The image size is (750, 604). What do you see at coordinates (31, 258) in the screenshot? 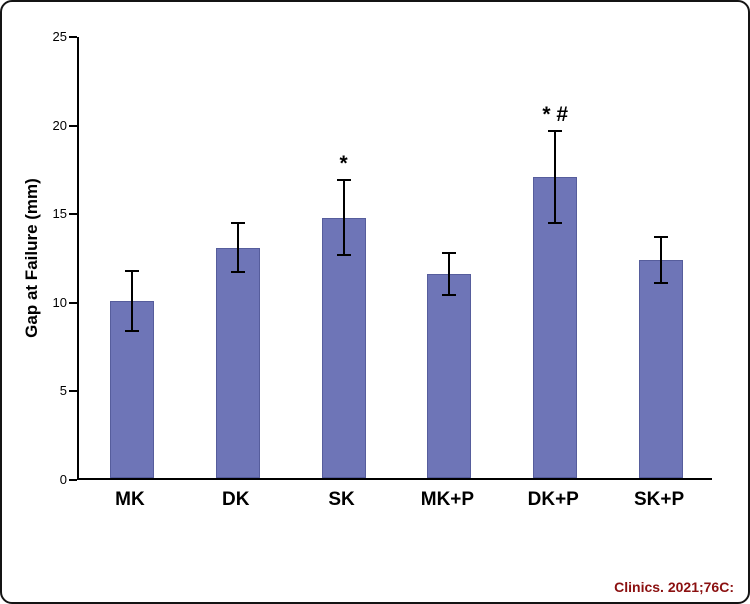
I see `y-axis-title: Gap at Failure (mm)` at bounding box center [31, 258].